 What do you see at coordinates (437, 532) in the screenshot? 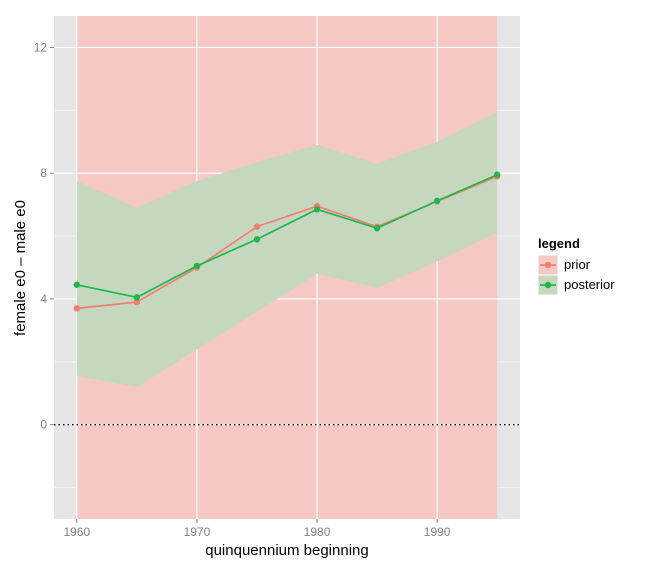
I see `x-tick-label: 1990` at bounding box center [437, 532].